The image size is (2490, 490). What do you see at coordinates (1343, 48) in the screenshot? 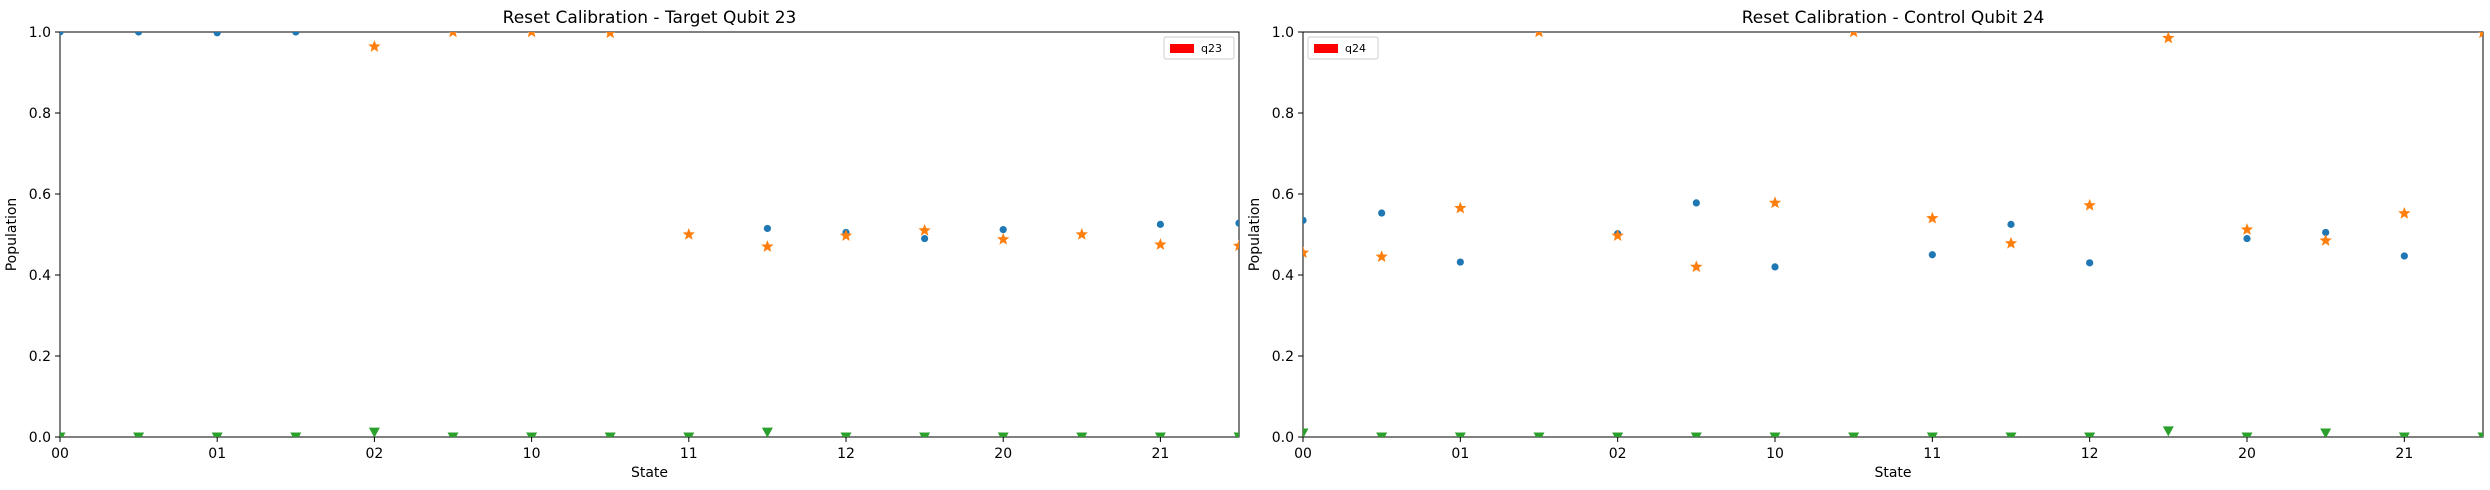
I see `legend-box` at bounding box center [1343, 48].